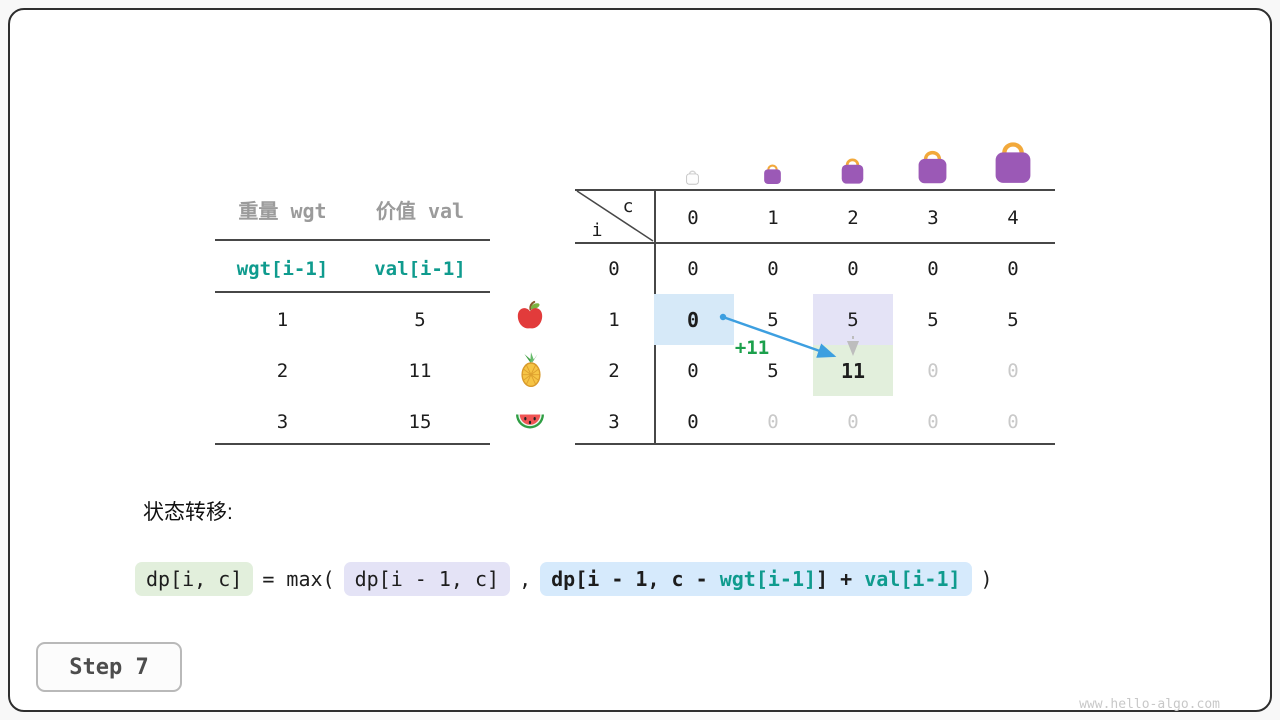 The image size is (1280, 720). I want to click on add-value-annotation: +11, so click(752, 348).